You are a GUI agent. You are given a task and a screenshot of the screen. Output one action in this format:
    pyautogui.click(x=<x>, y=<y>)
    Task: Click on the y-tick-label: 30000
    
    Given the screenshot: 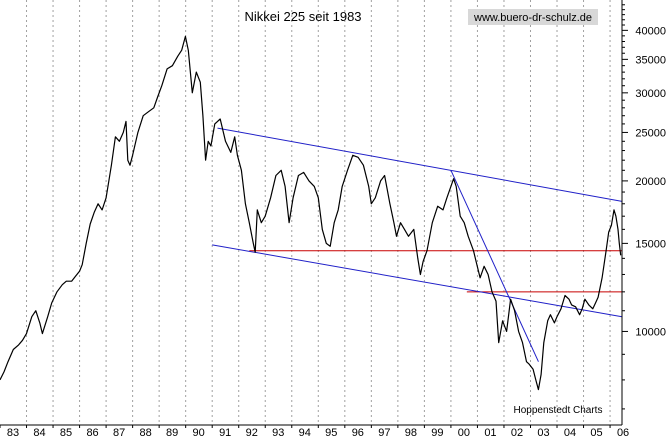 What is the action you would take?
    pyautogui.click(x=650, y=94)
    